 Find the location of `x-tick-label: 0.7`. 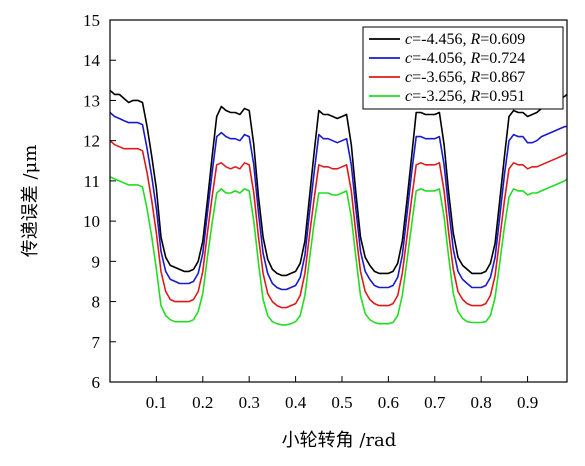

x-tick-label: 0.7 is located at coordinates (435, 402).